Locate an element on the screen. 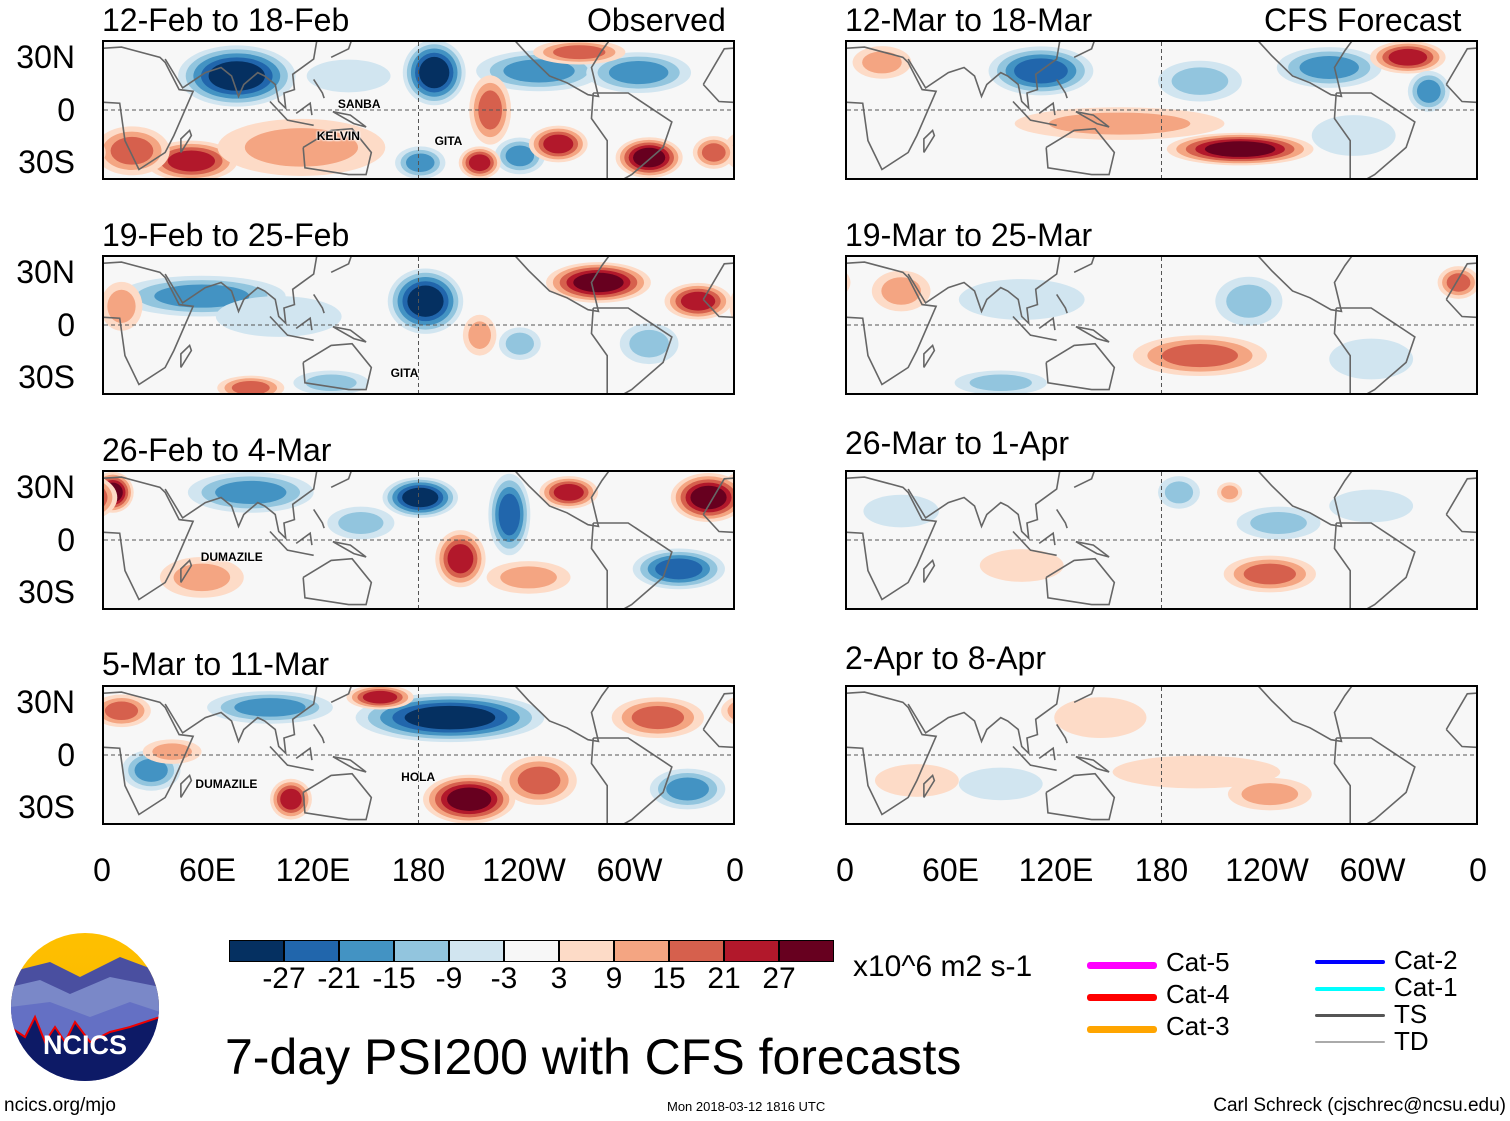 Image resolution: width=1510 pixels, height=1121 pixels. colorbar-label: 27 is located at coordinates (779, 978).